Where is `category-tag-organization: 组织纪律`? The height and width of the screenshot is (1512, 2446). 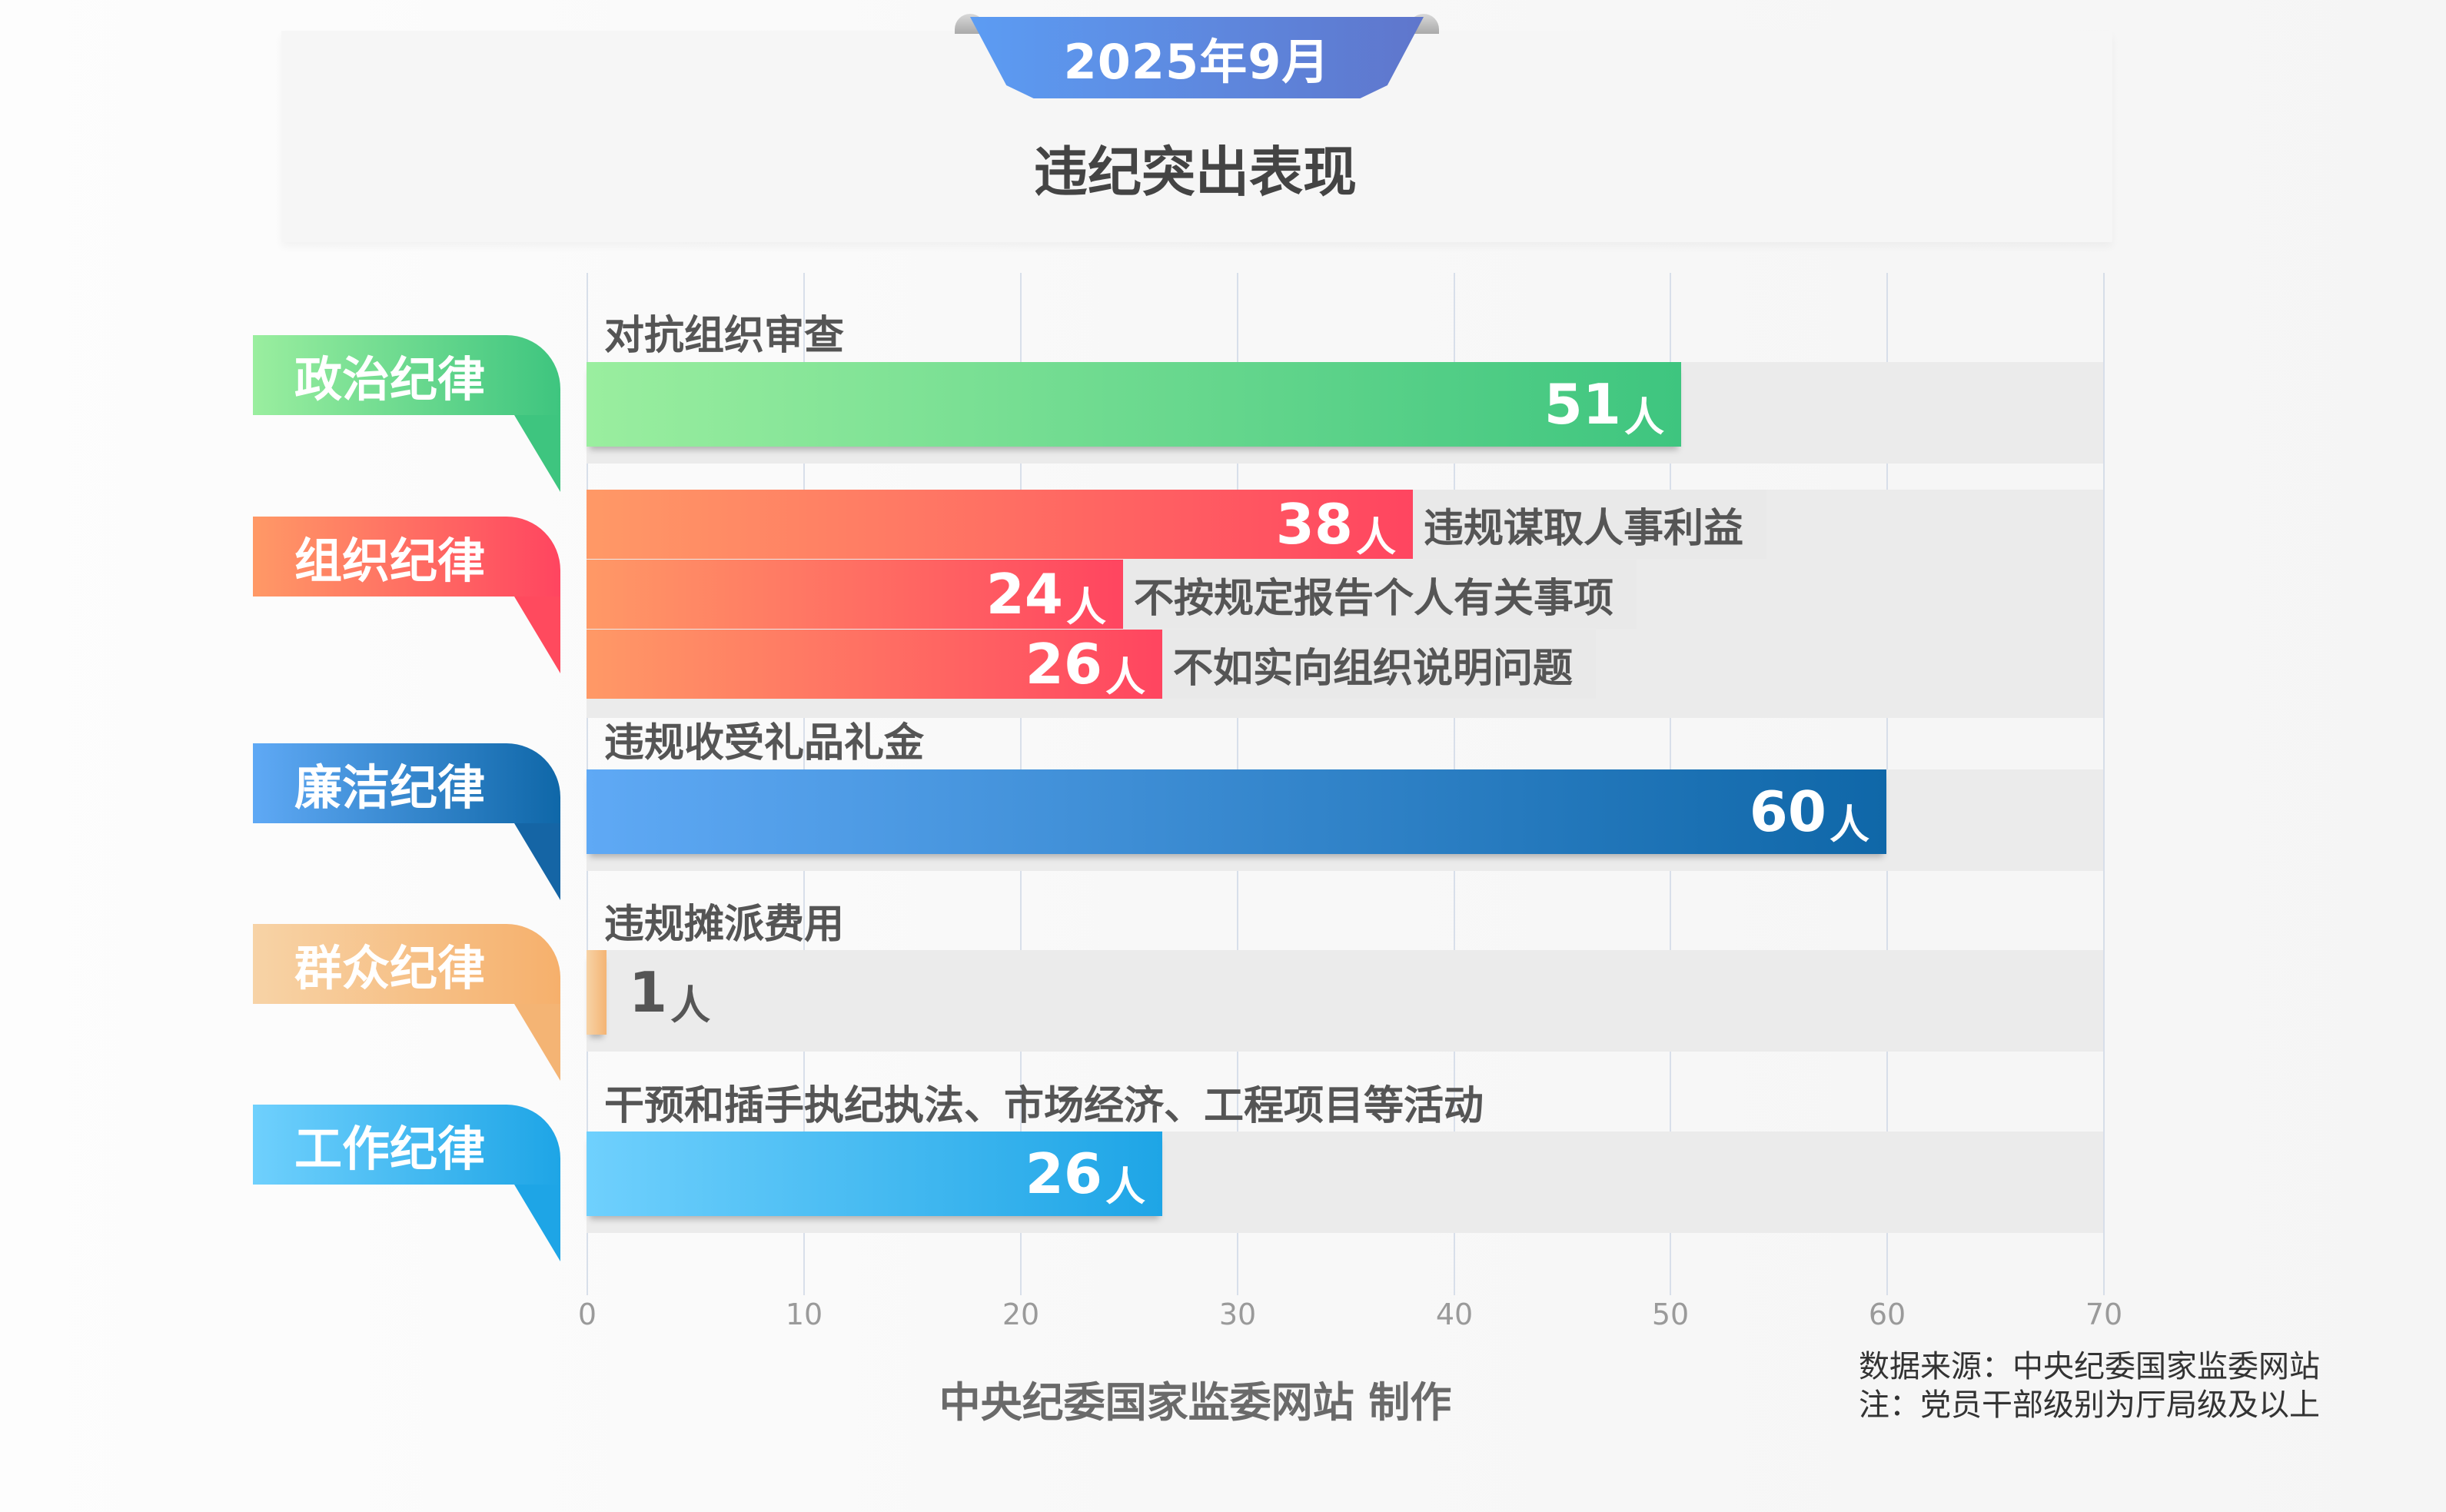
category-tag-organization: 组织纪律 is located at coordinates (407, 556).